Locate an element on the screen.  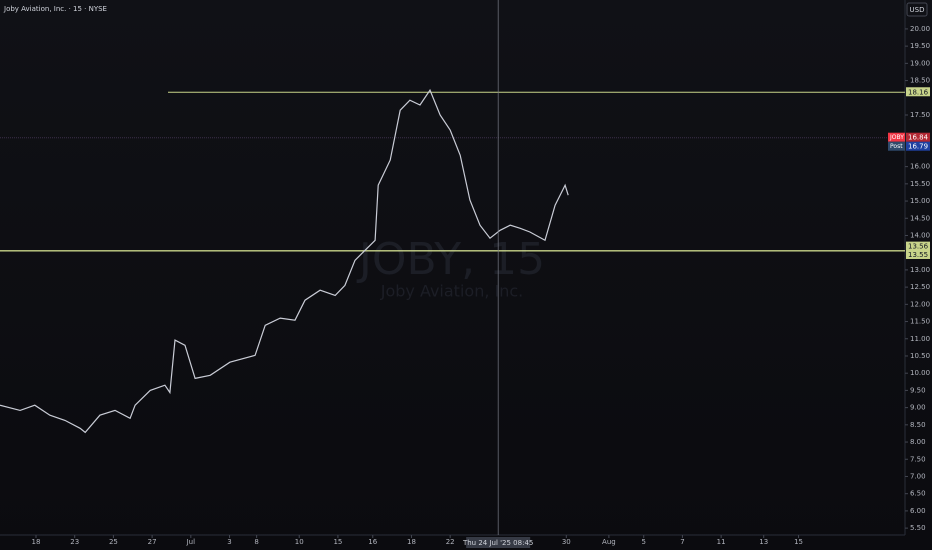
last-price-tag is located at coordinates (896, 137).